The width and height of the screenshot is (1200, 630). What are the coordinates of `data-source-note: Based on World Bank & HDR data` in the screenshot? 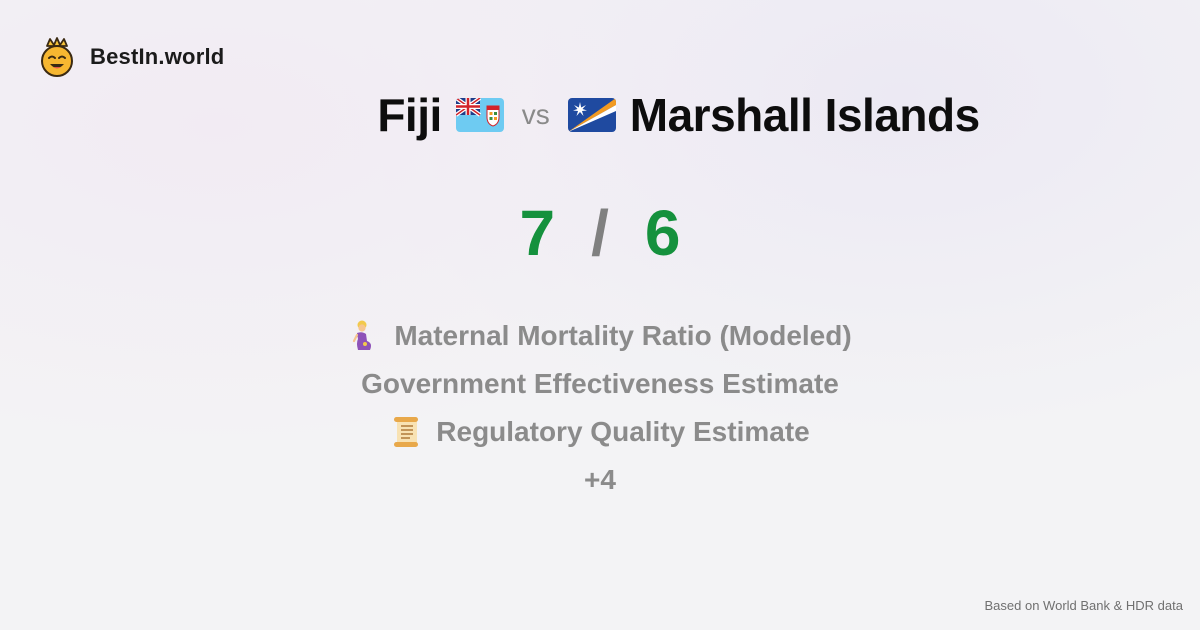 It's located at (1083, 605).